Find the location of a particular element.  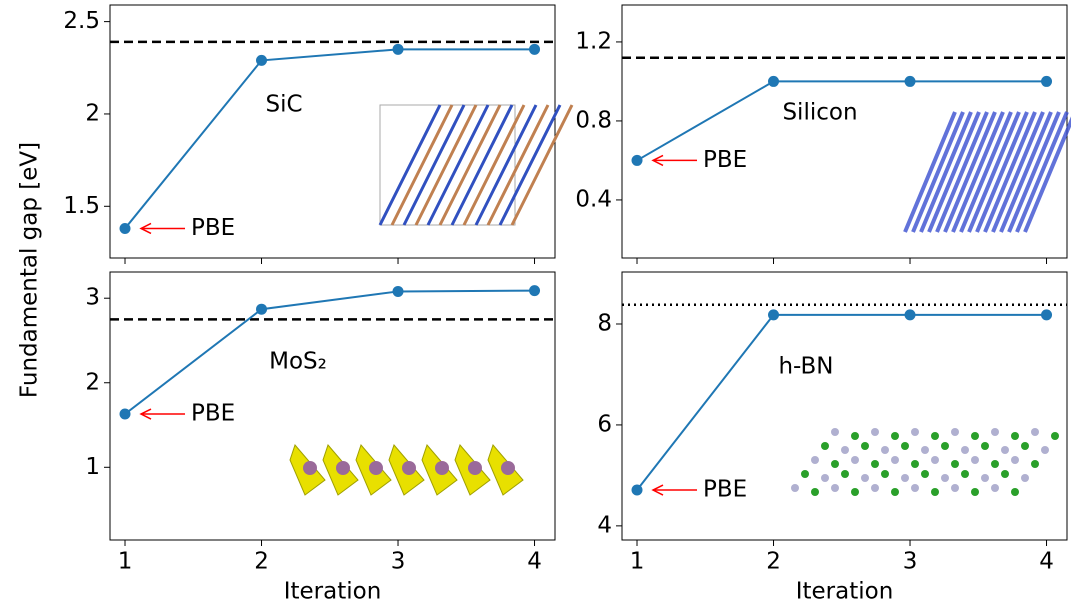

material-label: Silicon is located at coordinates (819, 113).